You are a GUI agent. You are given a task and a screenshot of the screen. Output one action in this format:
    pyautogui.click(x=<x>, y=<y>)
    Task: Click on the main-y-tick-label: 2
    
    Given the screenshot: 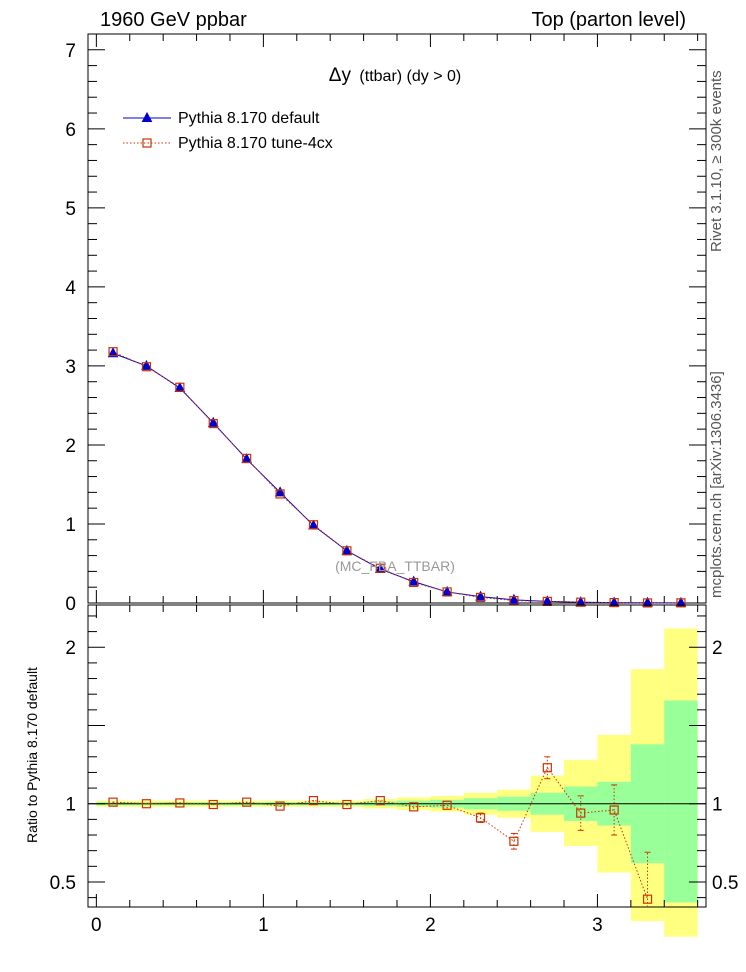 What is the action you would take?
    pyautogui.click(x=70, y=446)
    